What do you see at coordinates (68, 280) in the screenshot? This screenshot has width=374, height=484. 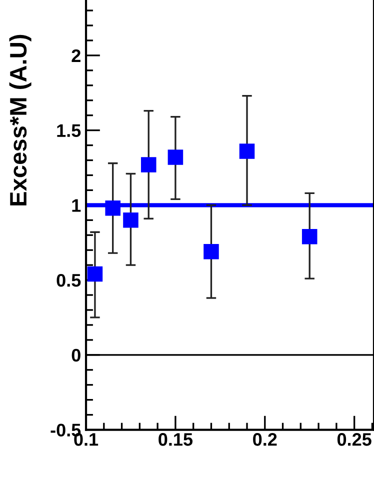 I see `y-tick-label: 0.5` at bounding box center [68, 280].